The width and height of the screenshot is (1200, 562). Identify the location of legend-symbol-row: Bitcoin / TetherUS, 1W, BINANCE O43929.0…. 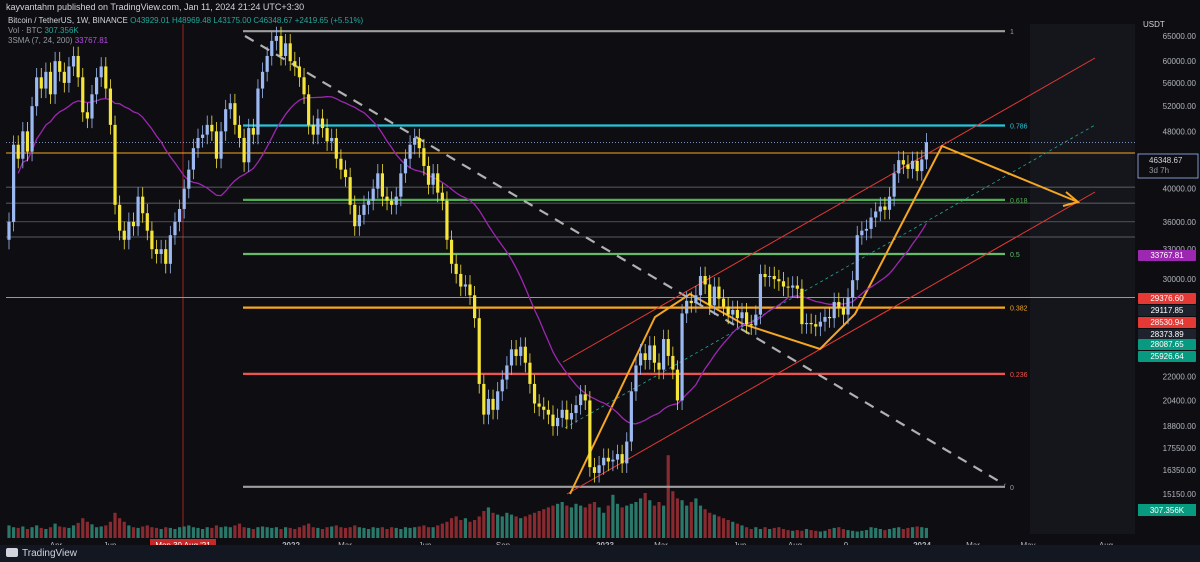
(185, 21).